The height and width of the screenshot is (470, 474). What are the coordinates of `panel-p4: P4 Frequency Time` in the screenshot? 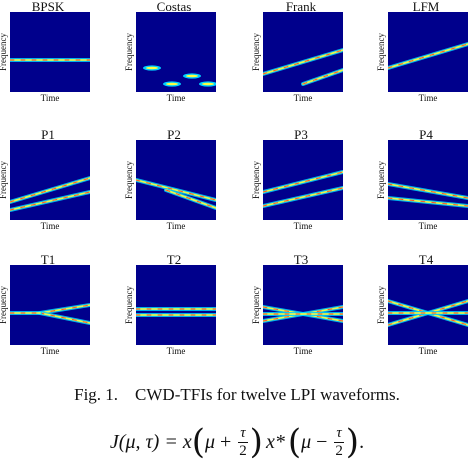 It's located at (425, 180).